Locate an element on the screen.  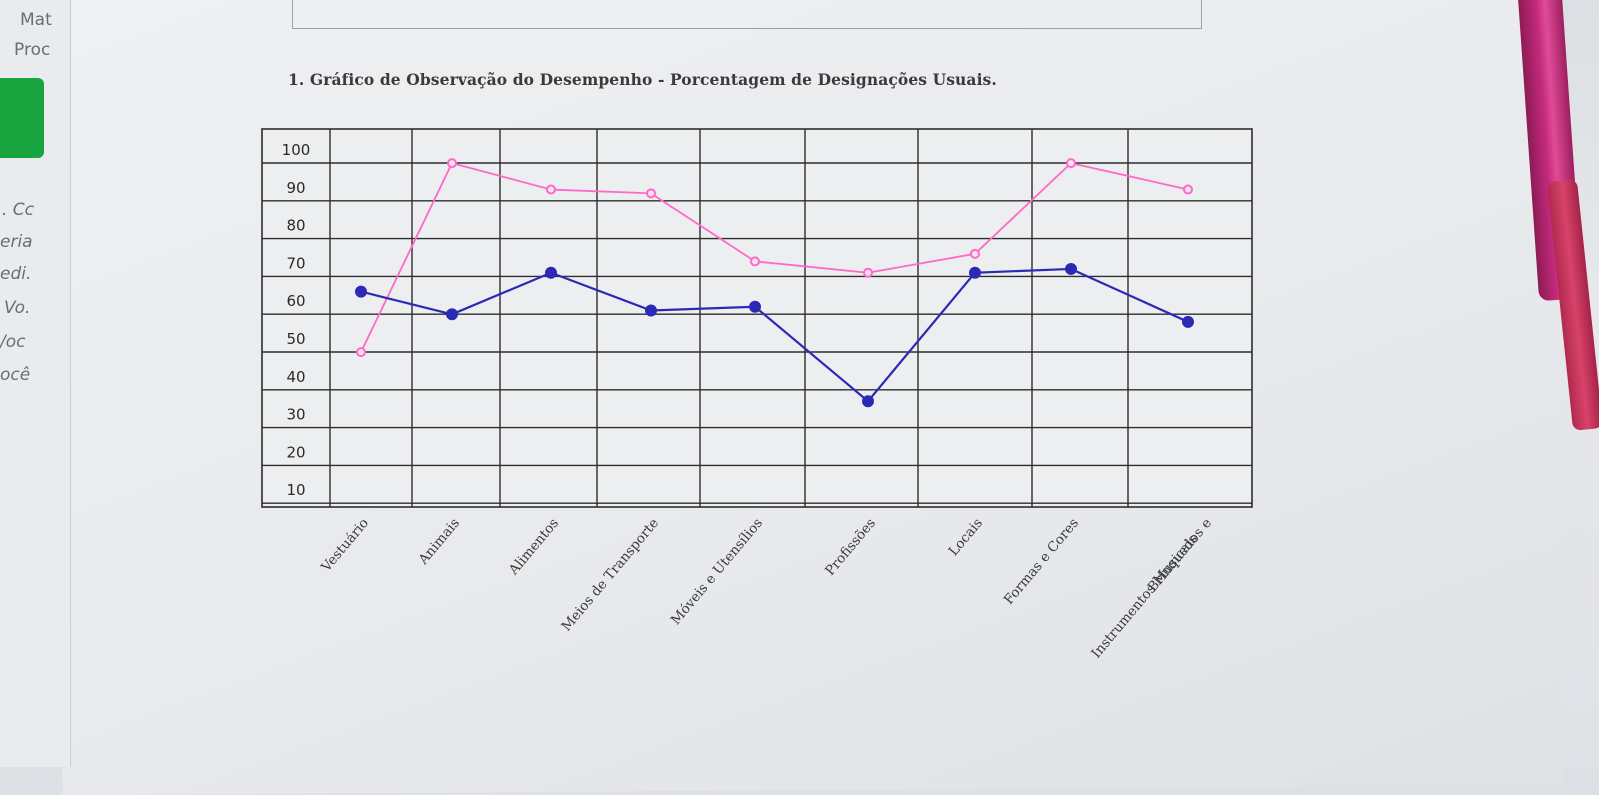
side-fragment: /oc is located at coordinates (13, 342).